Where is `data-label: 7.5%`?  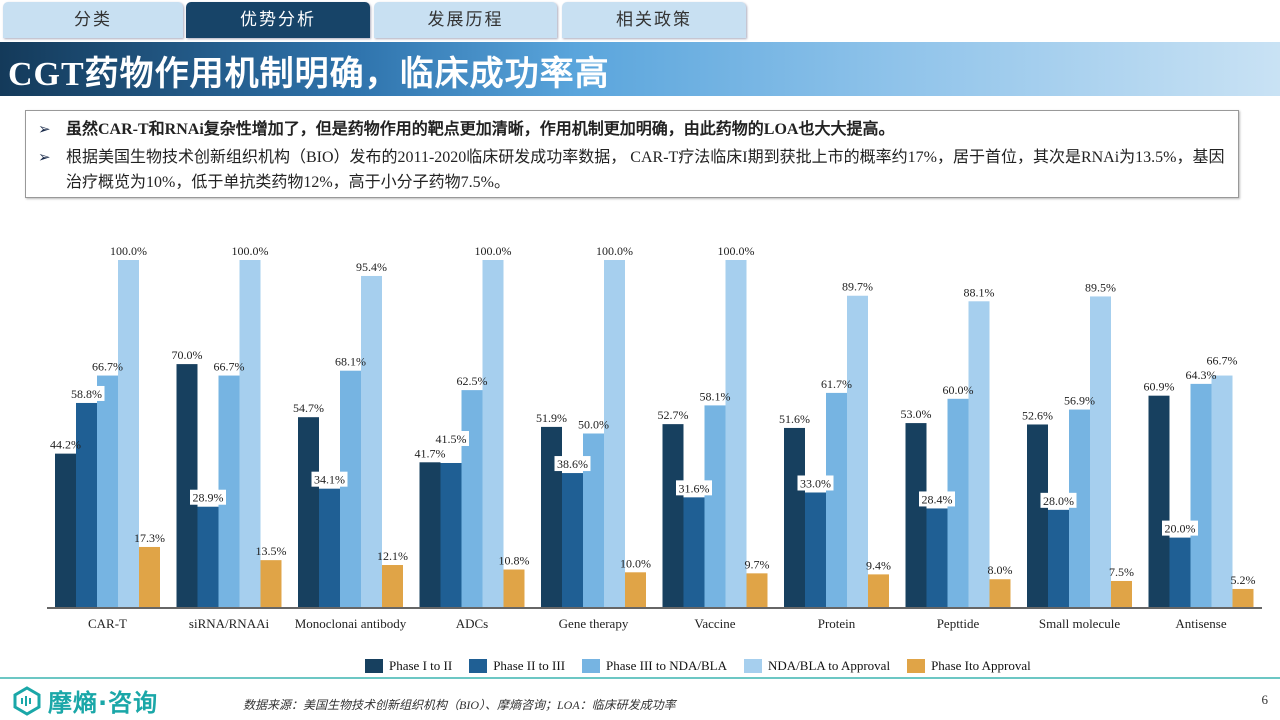 data-label: 7.5% is located at coordinates (1121, 572).